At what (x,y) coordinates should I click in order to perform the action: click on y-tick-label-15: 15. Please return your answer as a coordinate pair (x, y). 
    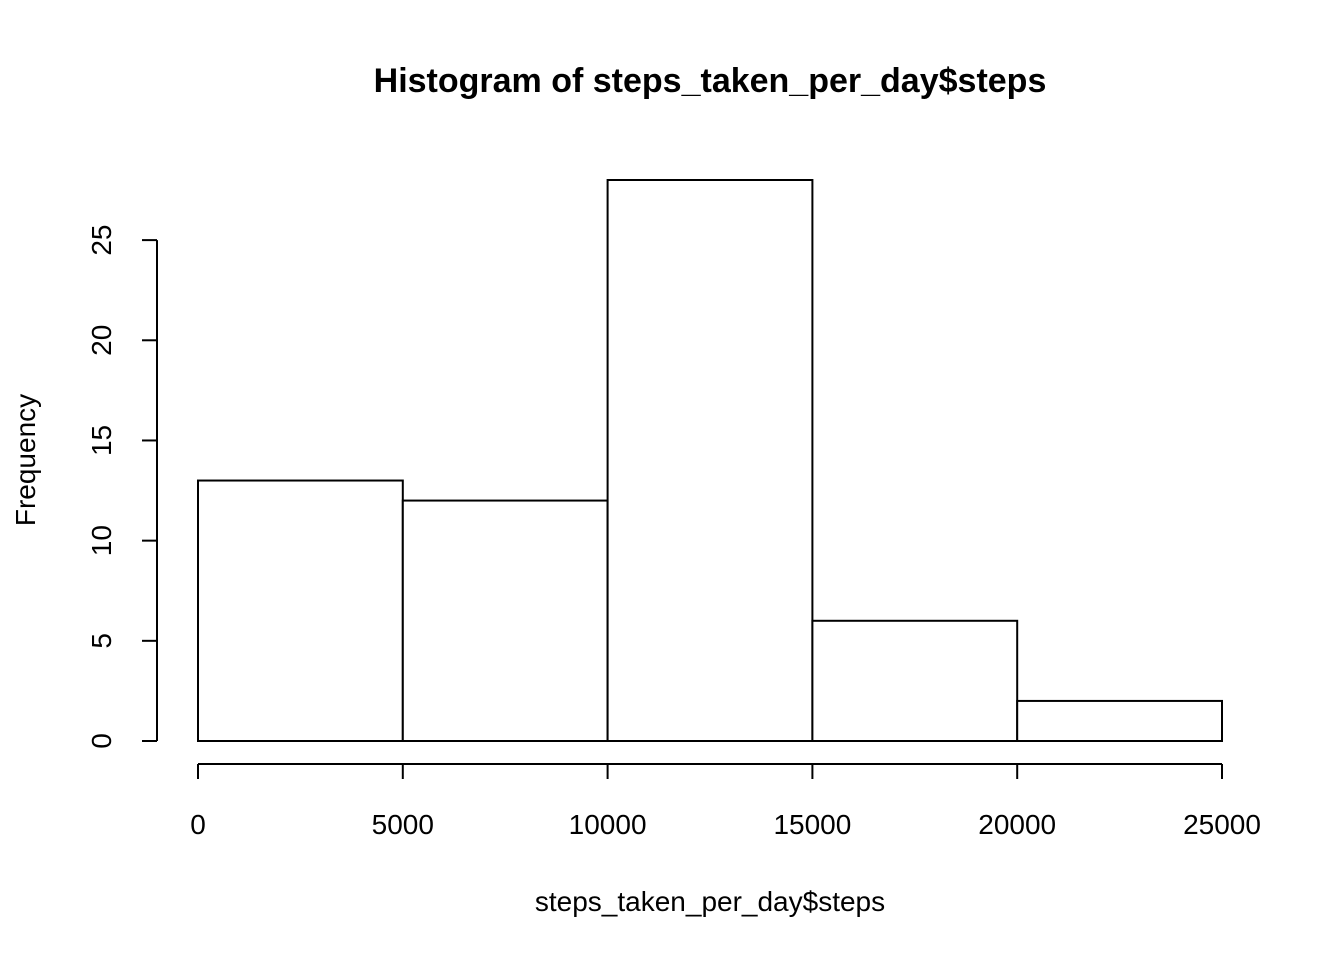
    Looking at the image, I should click on (101, 440).